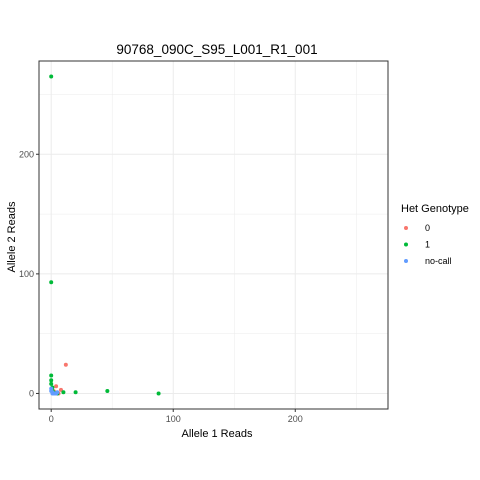 This screenshot has height=480, width=480. What do you see at coordinates (51, 419) in the screenshot?
I see `x-tick-label: 0` at bounding box center [51, 419].